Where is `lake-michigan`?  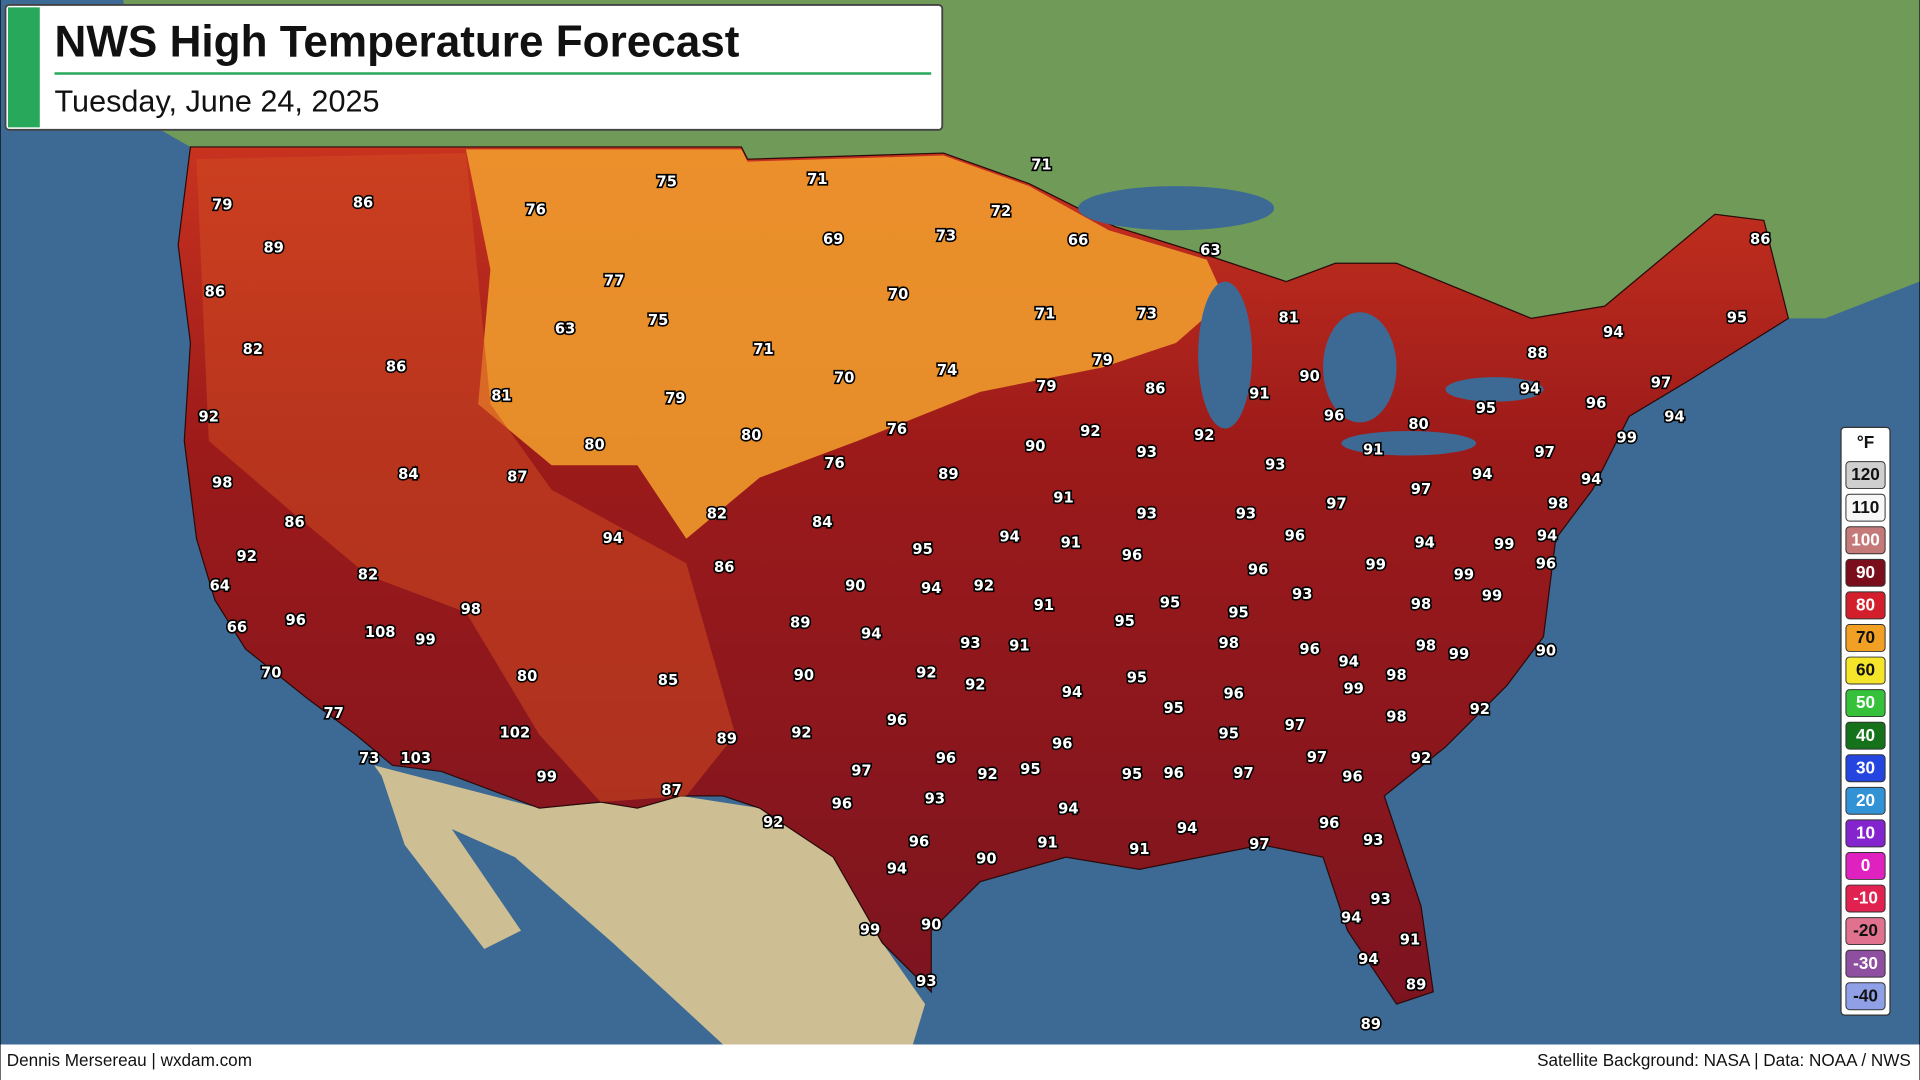 lake-michigan is located at coordinates (1225, 355).